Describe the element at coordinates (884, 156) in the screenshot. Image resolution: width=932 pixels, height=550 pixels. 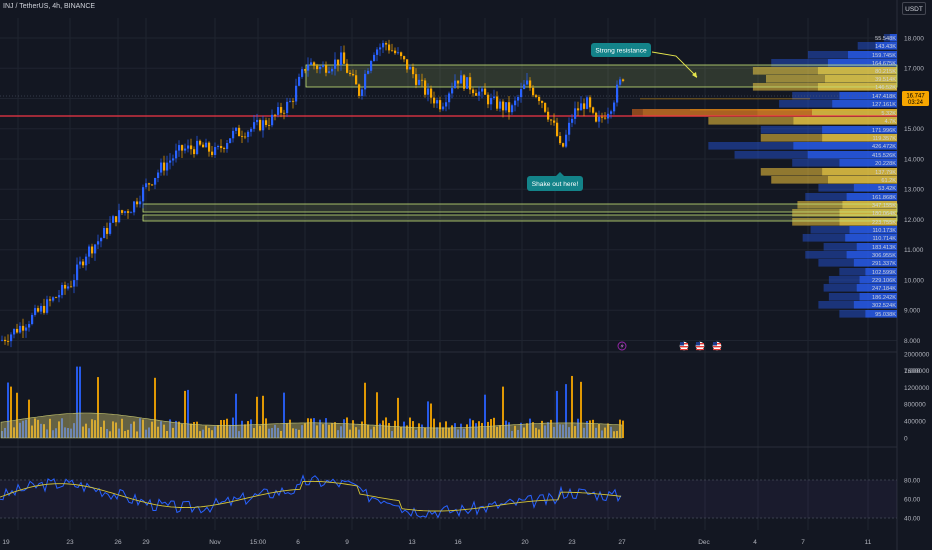
I see `volume-profile-value: 415.526K` at that location.